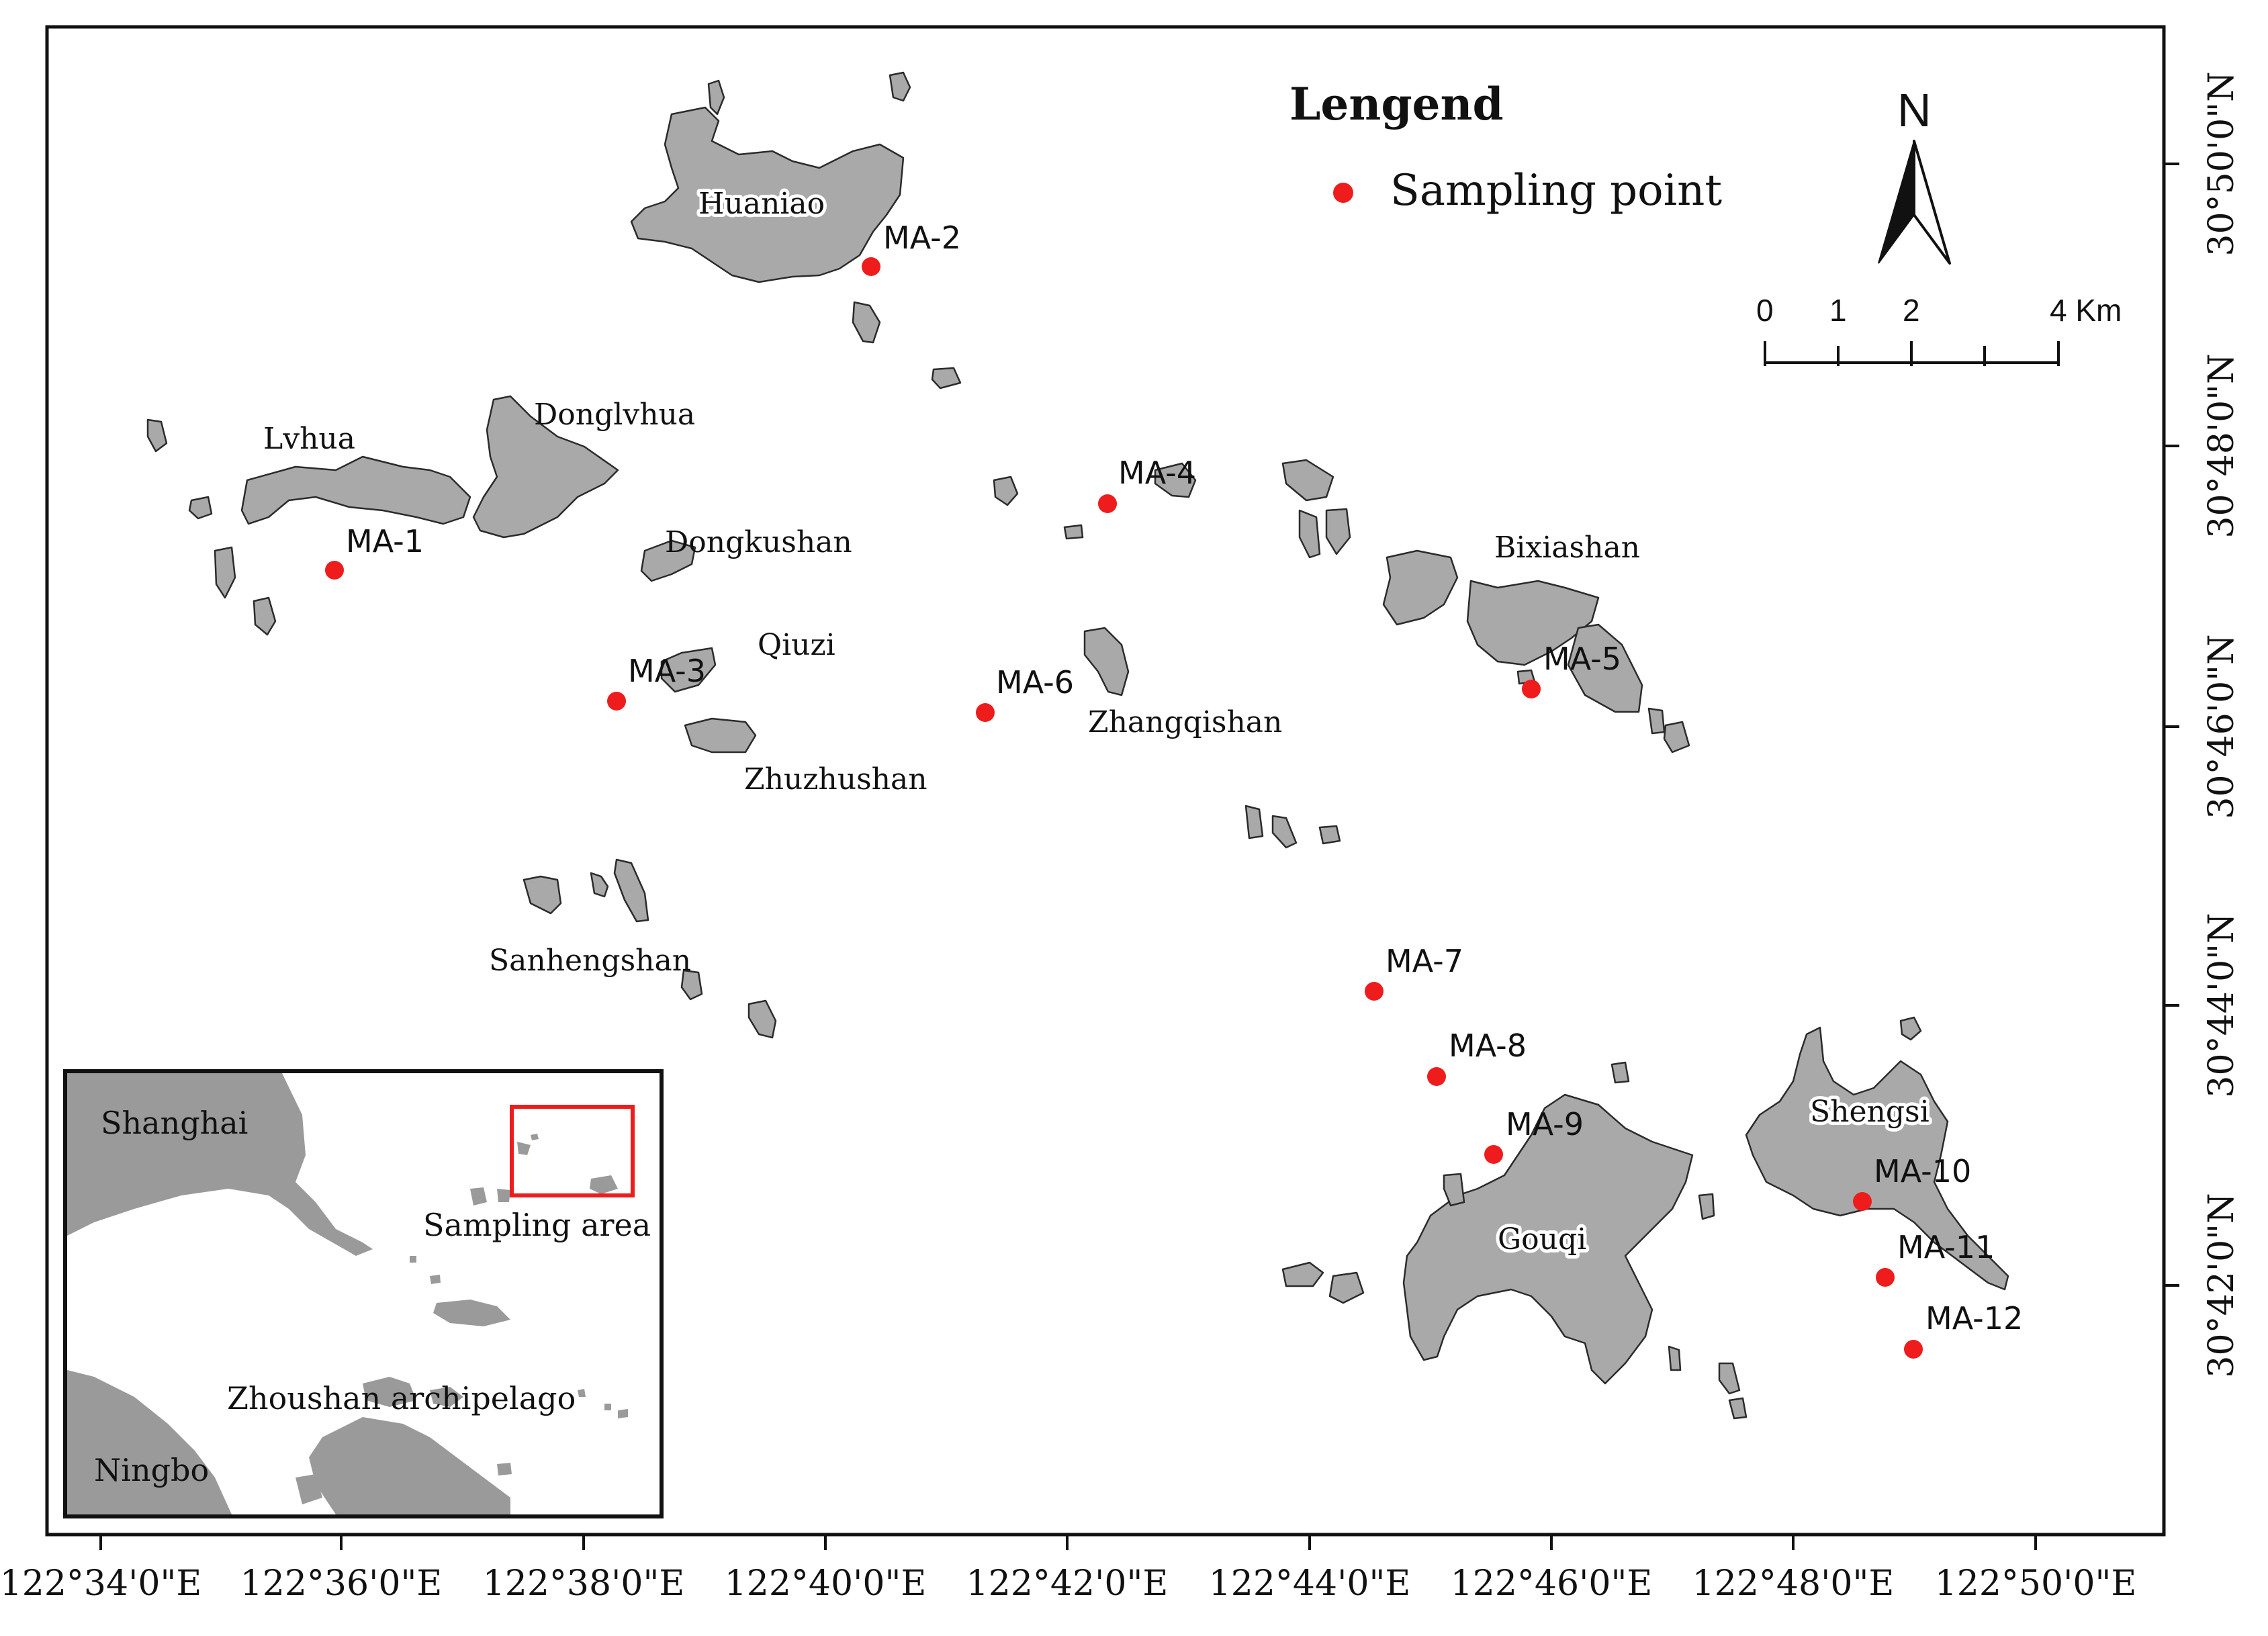 The image size is (2268, 1636). I want to click on island-gouqi-e, so click(1706, 1206).